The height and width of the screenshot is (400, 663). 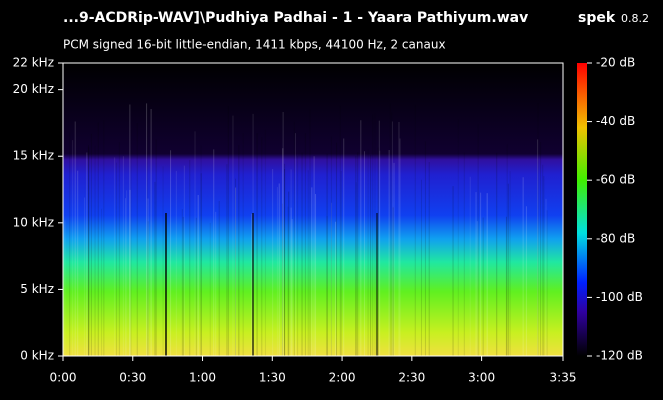 What do you see at coordinates (481, 378) in the screenshot?
I see `x-tick-label: 3:00` at bounding box center [481, 378].